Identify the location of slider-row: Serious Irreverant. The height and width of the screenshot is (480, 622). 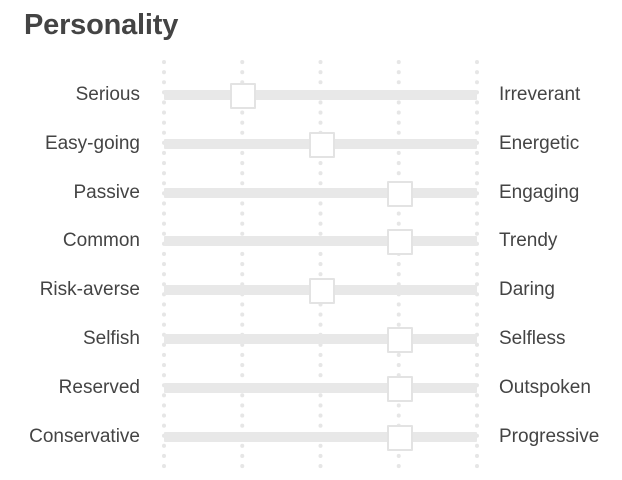
(311, 95).